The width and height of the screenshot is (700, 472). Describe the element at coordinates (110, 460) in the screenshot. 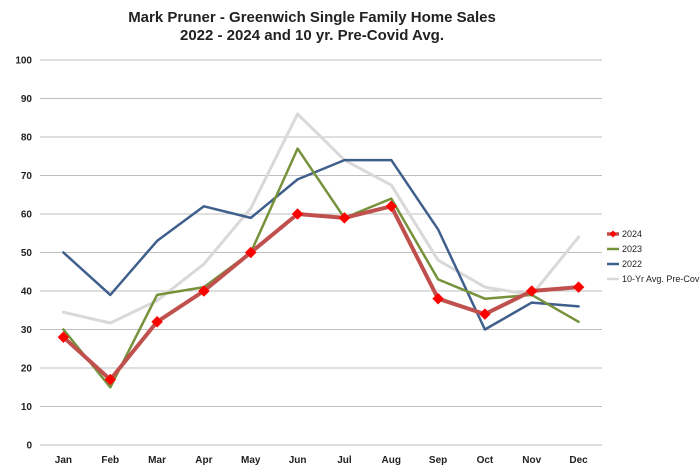

I see `x-tick-label: Feb` at that location.